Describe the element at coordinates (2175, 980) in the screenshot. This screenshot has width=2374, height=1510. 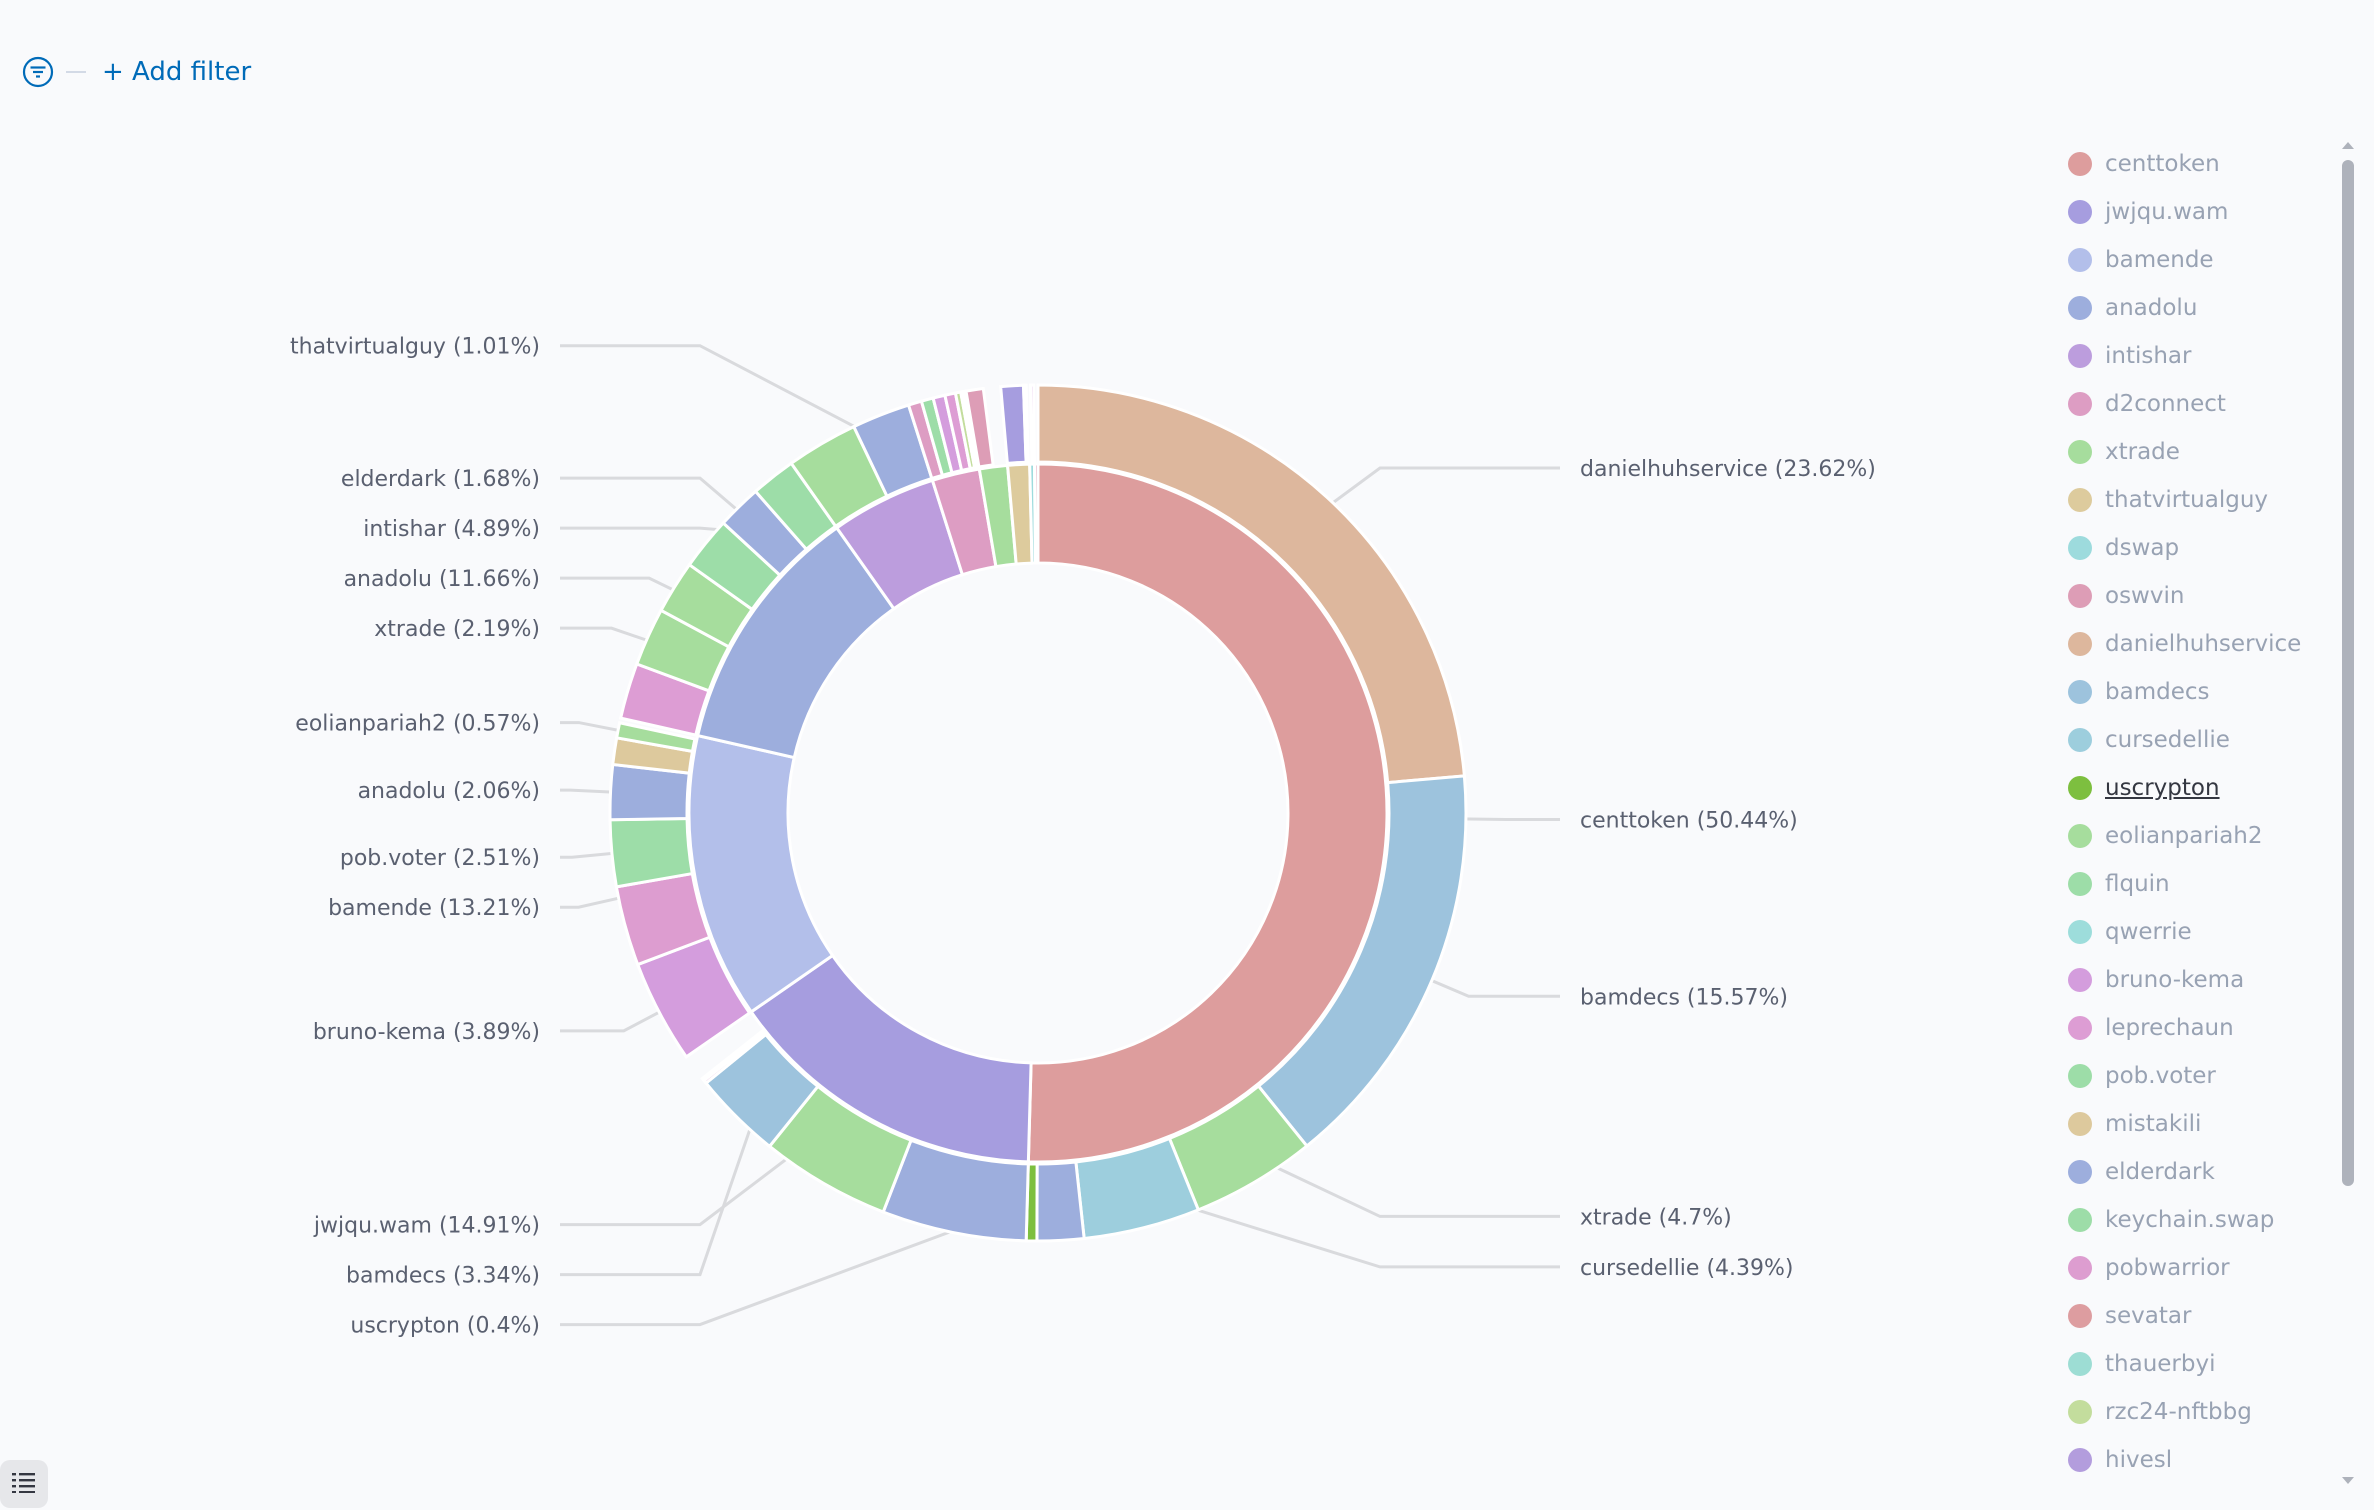
I see `legend-item-label: bruno-kema` at that location.